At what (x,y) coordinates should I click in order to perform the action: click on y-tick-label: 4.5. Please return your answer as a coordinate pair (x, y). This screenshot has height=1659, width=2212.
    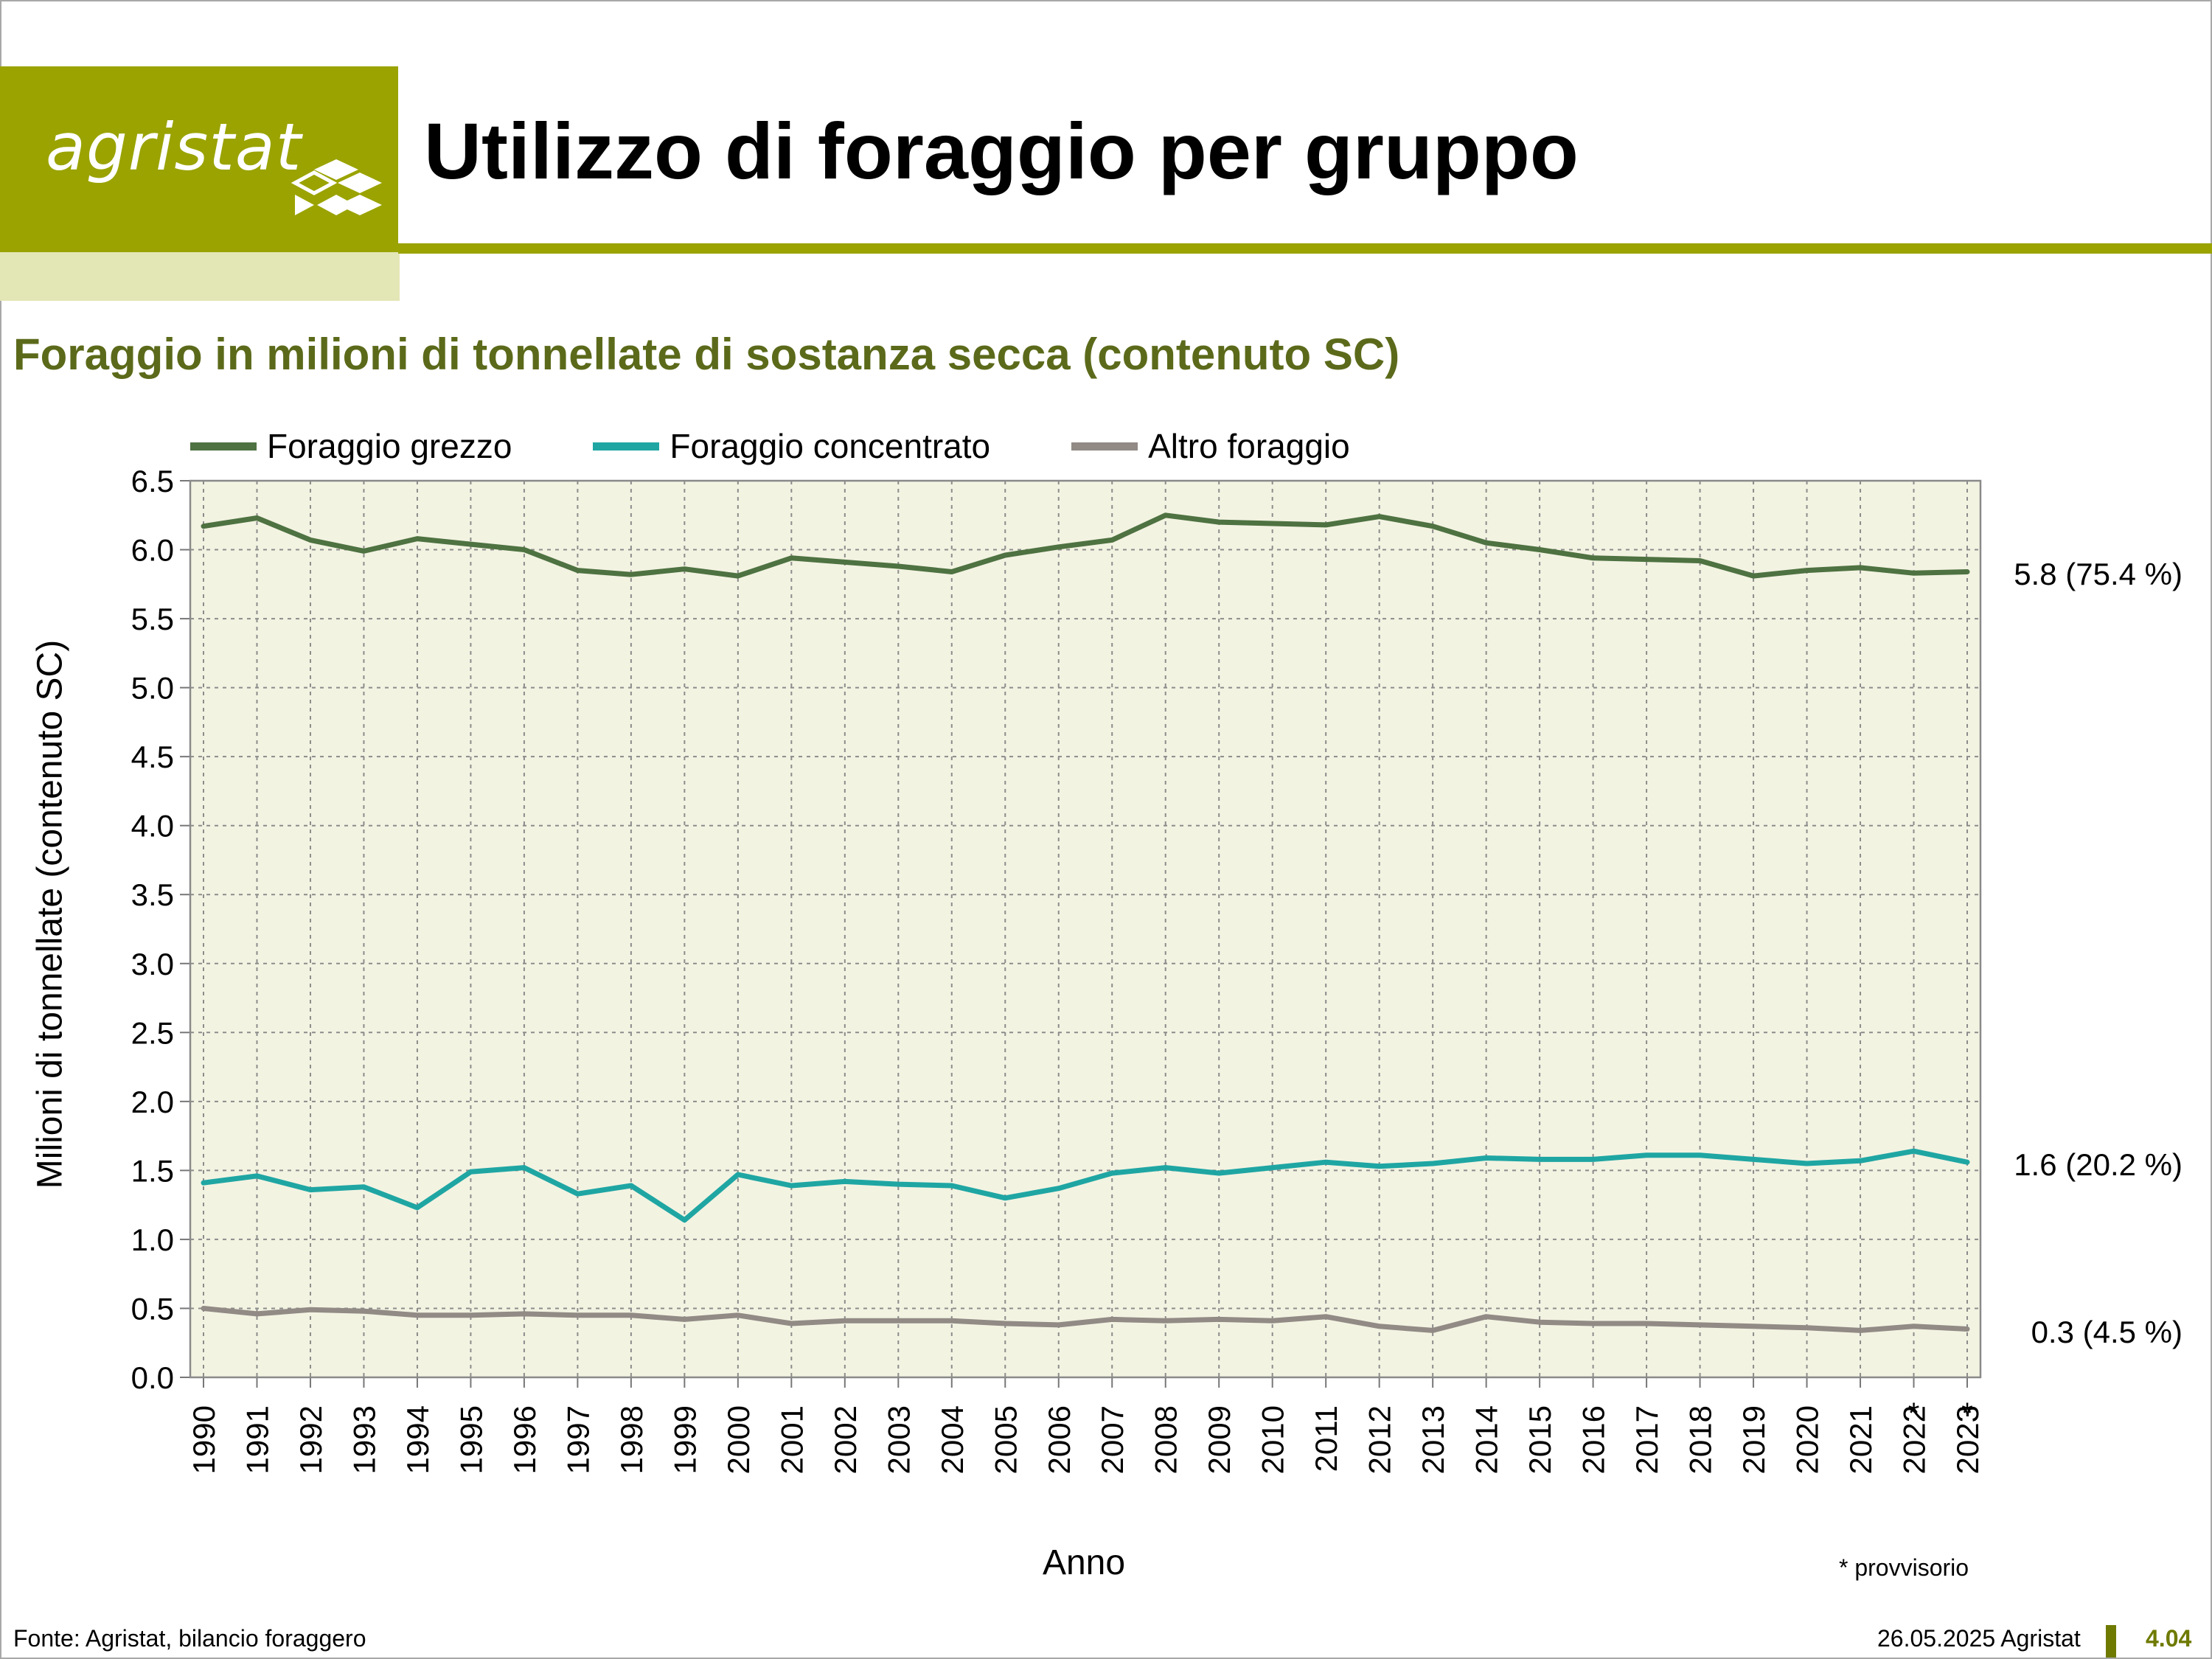
    Looking at the image, I should click on (152, 757).